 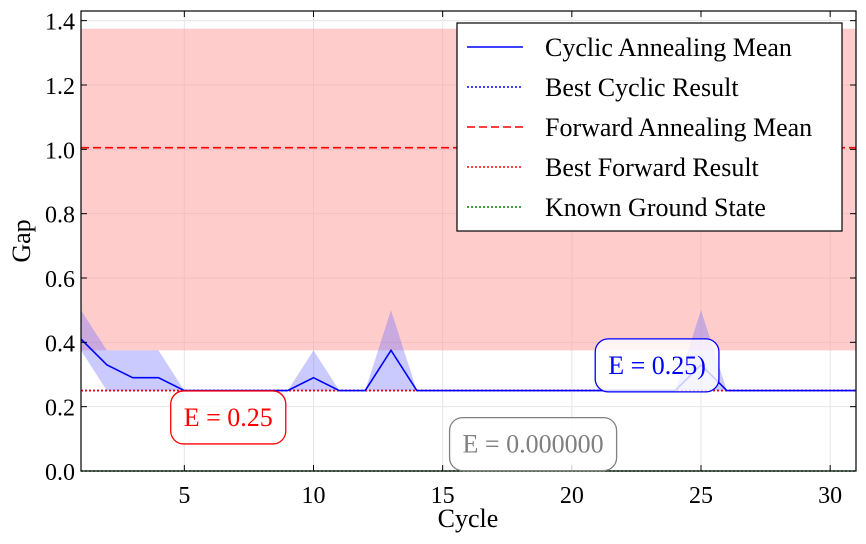 What do you see at coordinates (21, 240) in the screenshot?
I see `y-axis-label: Gap` at bounding box center [21, 240].